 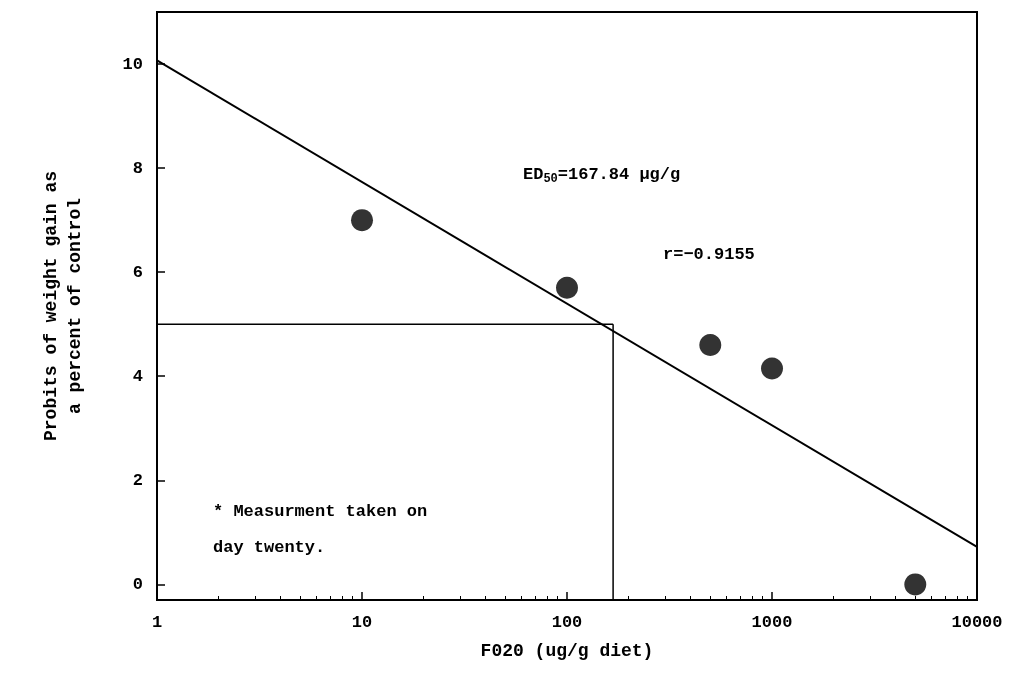 What do you see at coordinates (157, 622) in the screenshot?
I see `x-tick-label: 1` at bounding box center [157, 622].